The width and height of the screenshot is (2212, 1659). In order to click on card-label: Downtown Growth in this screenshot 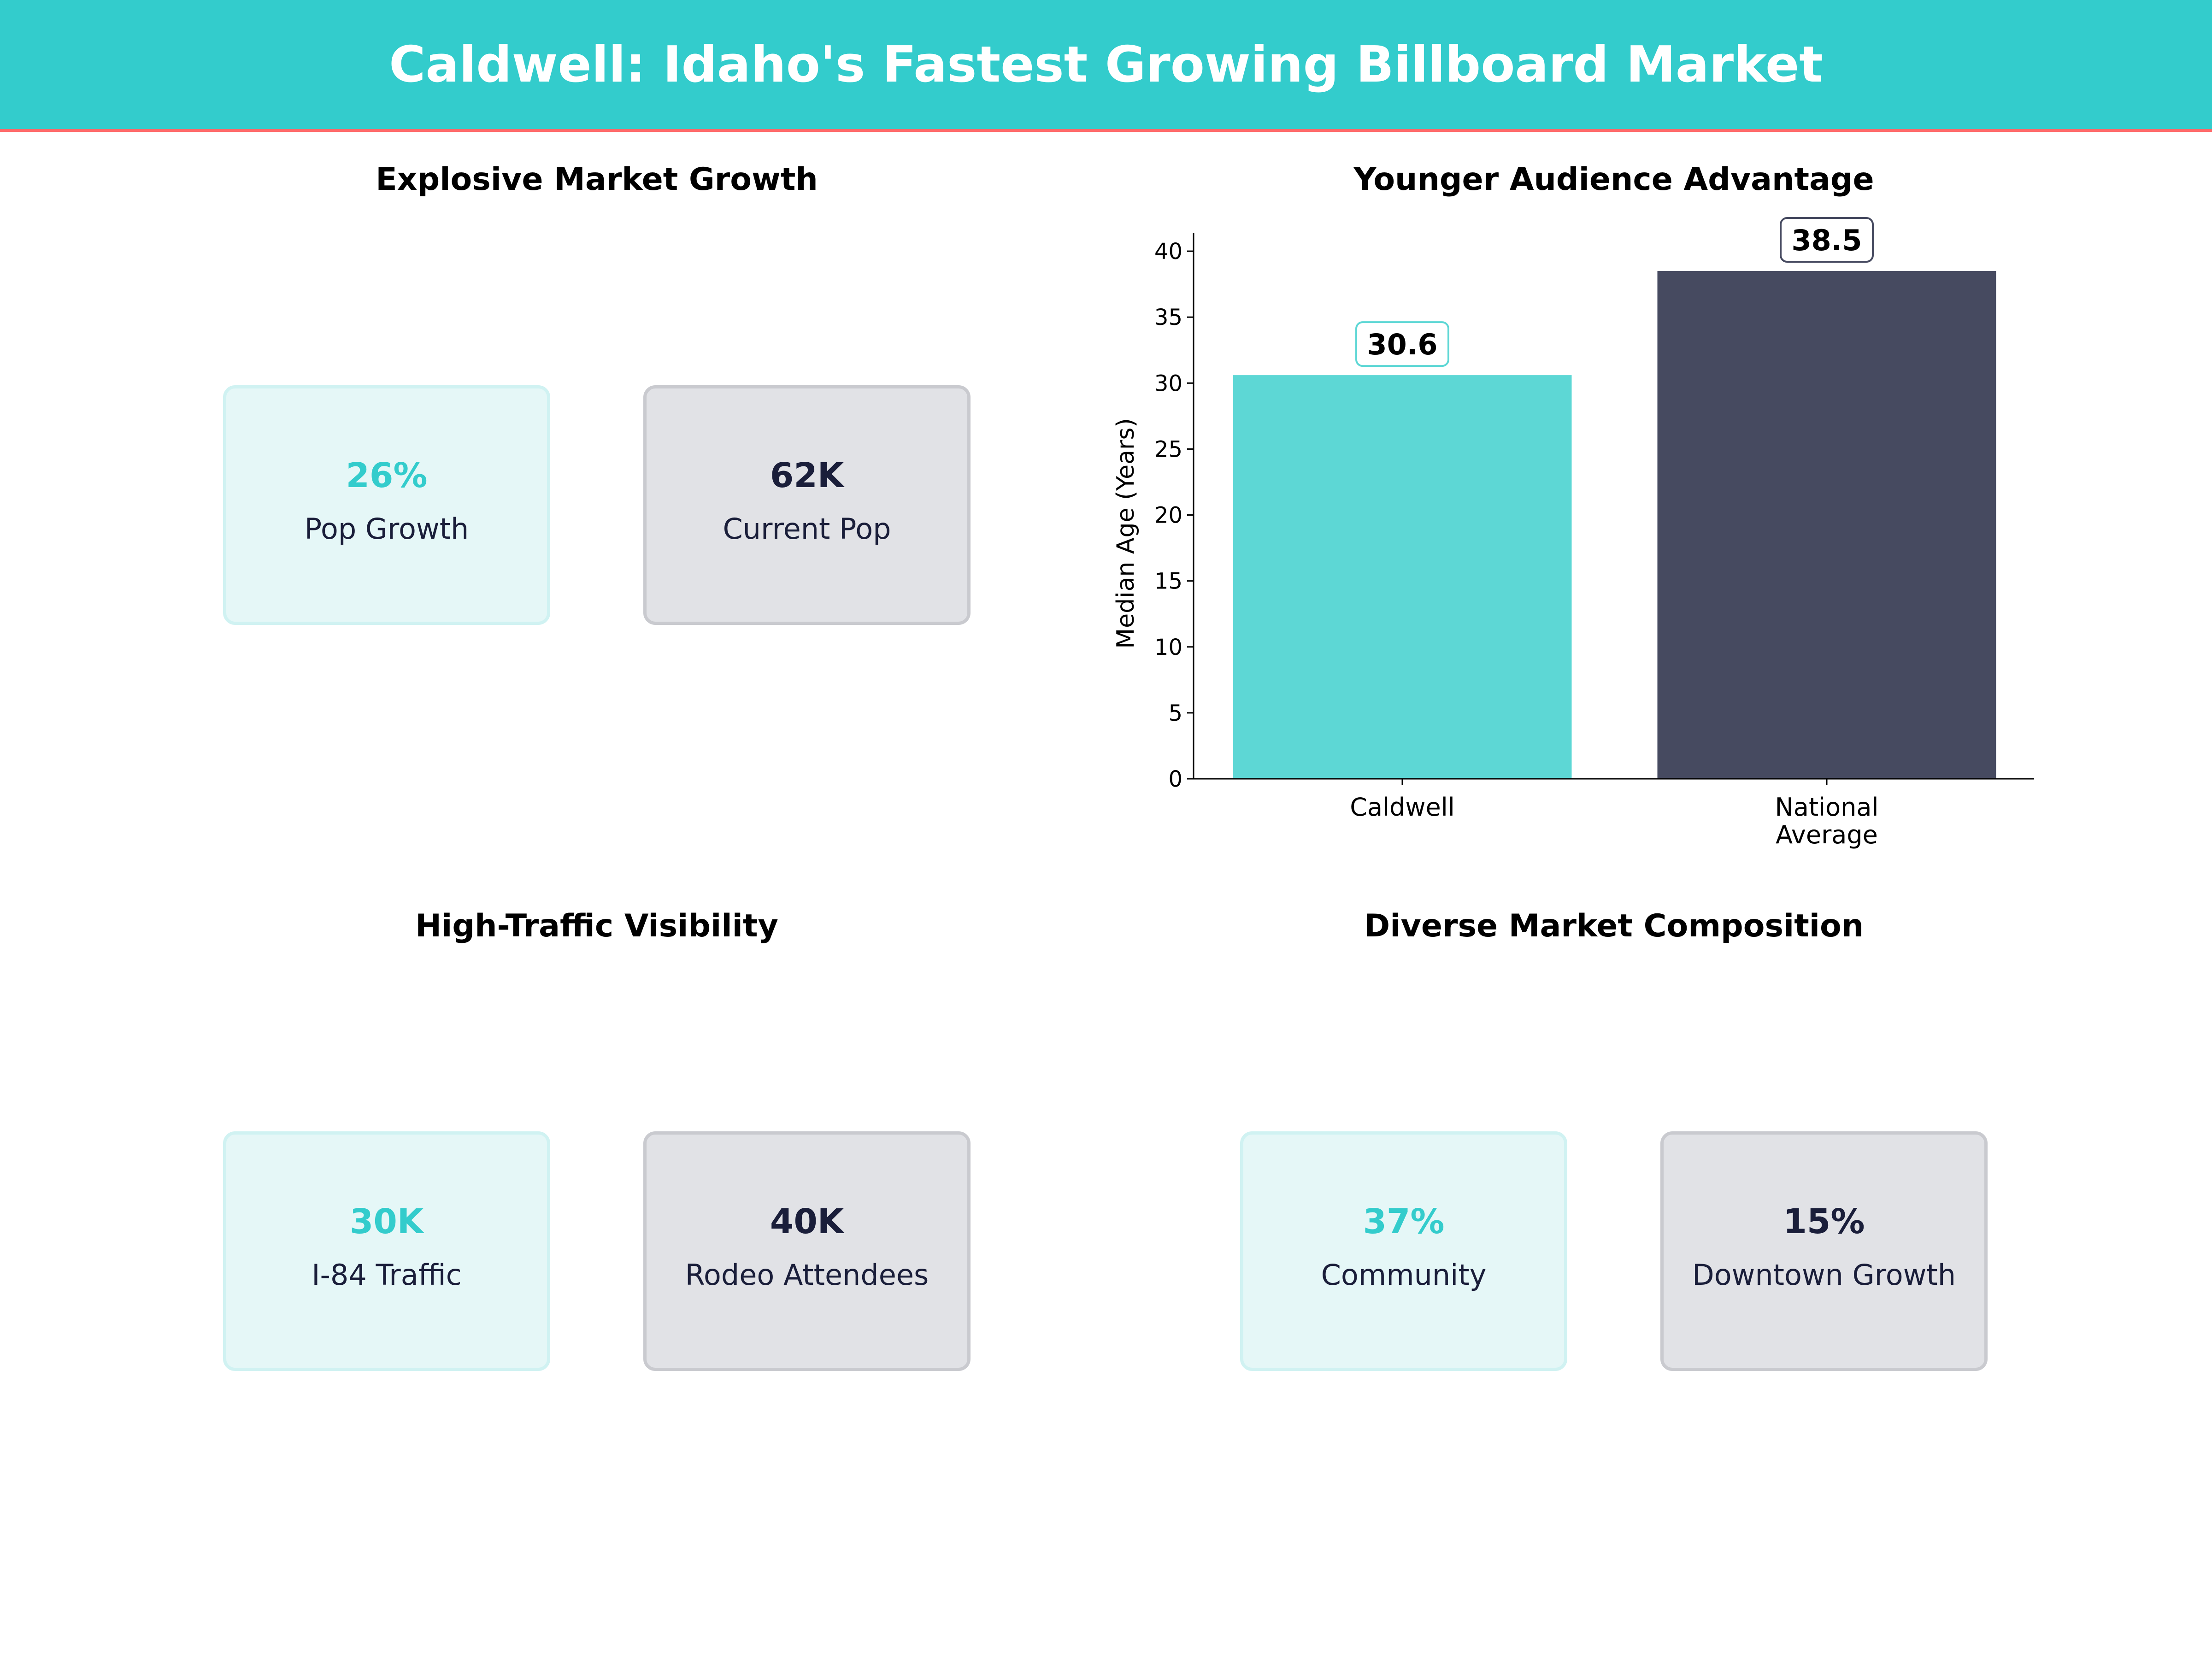, I will do `click(1824, 1275)`.